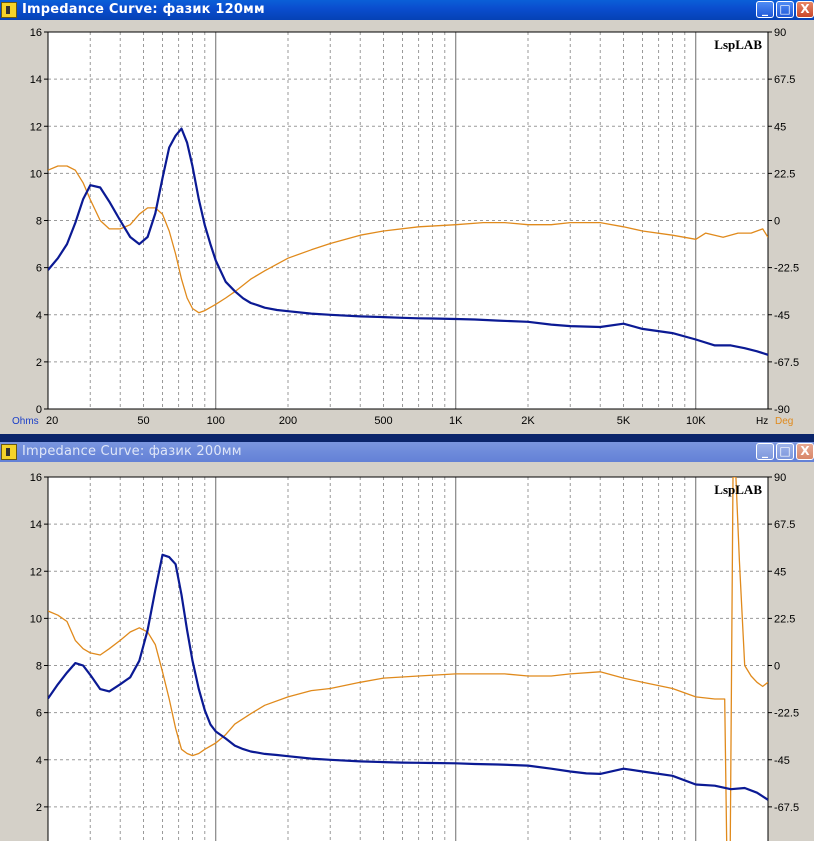 This screenshot has width=814, height=841. I want to click on y-right-axis-label: Deg, so click(784, 421).